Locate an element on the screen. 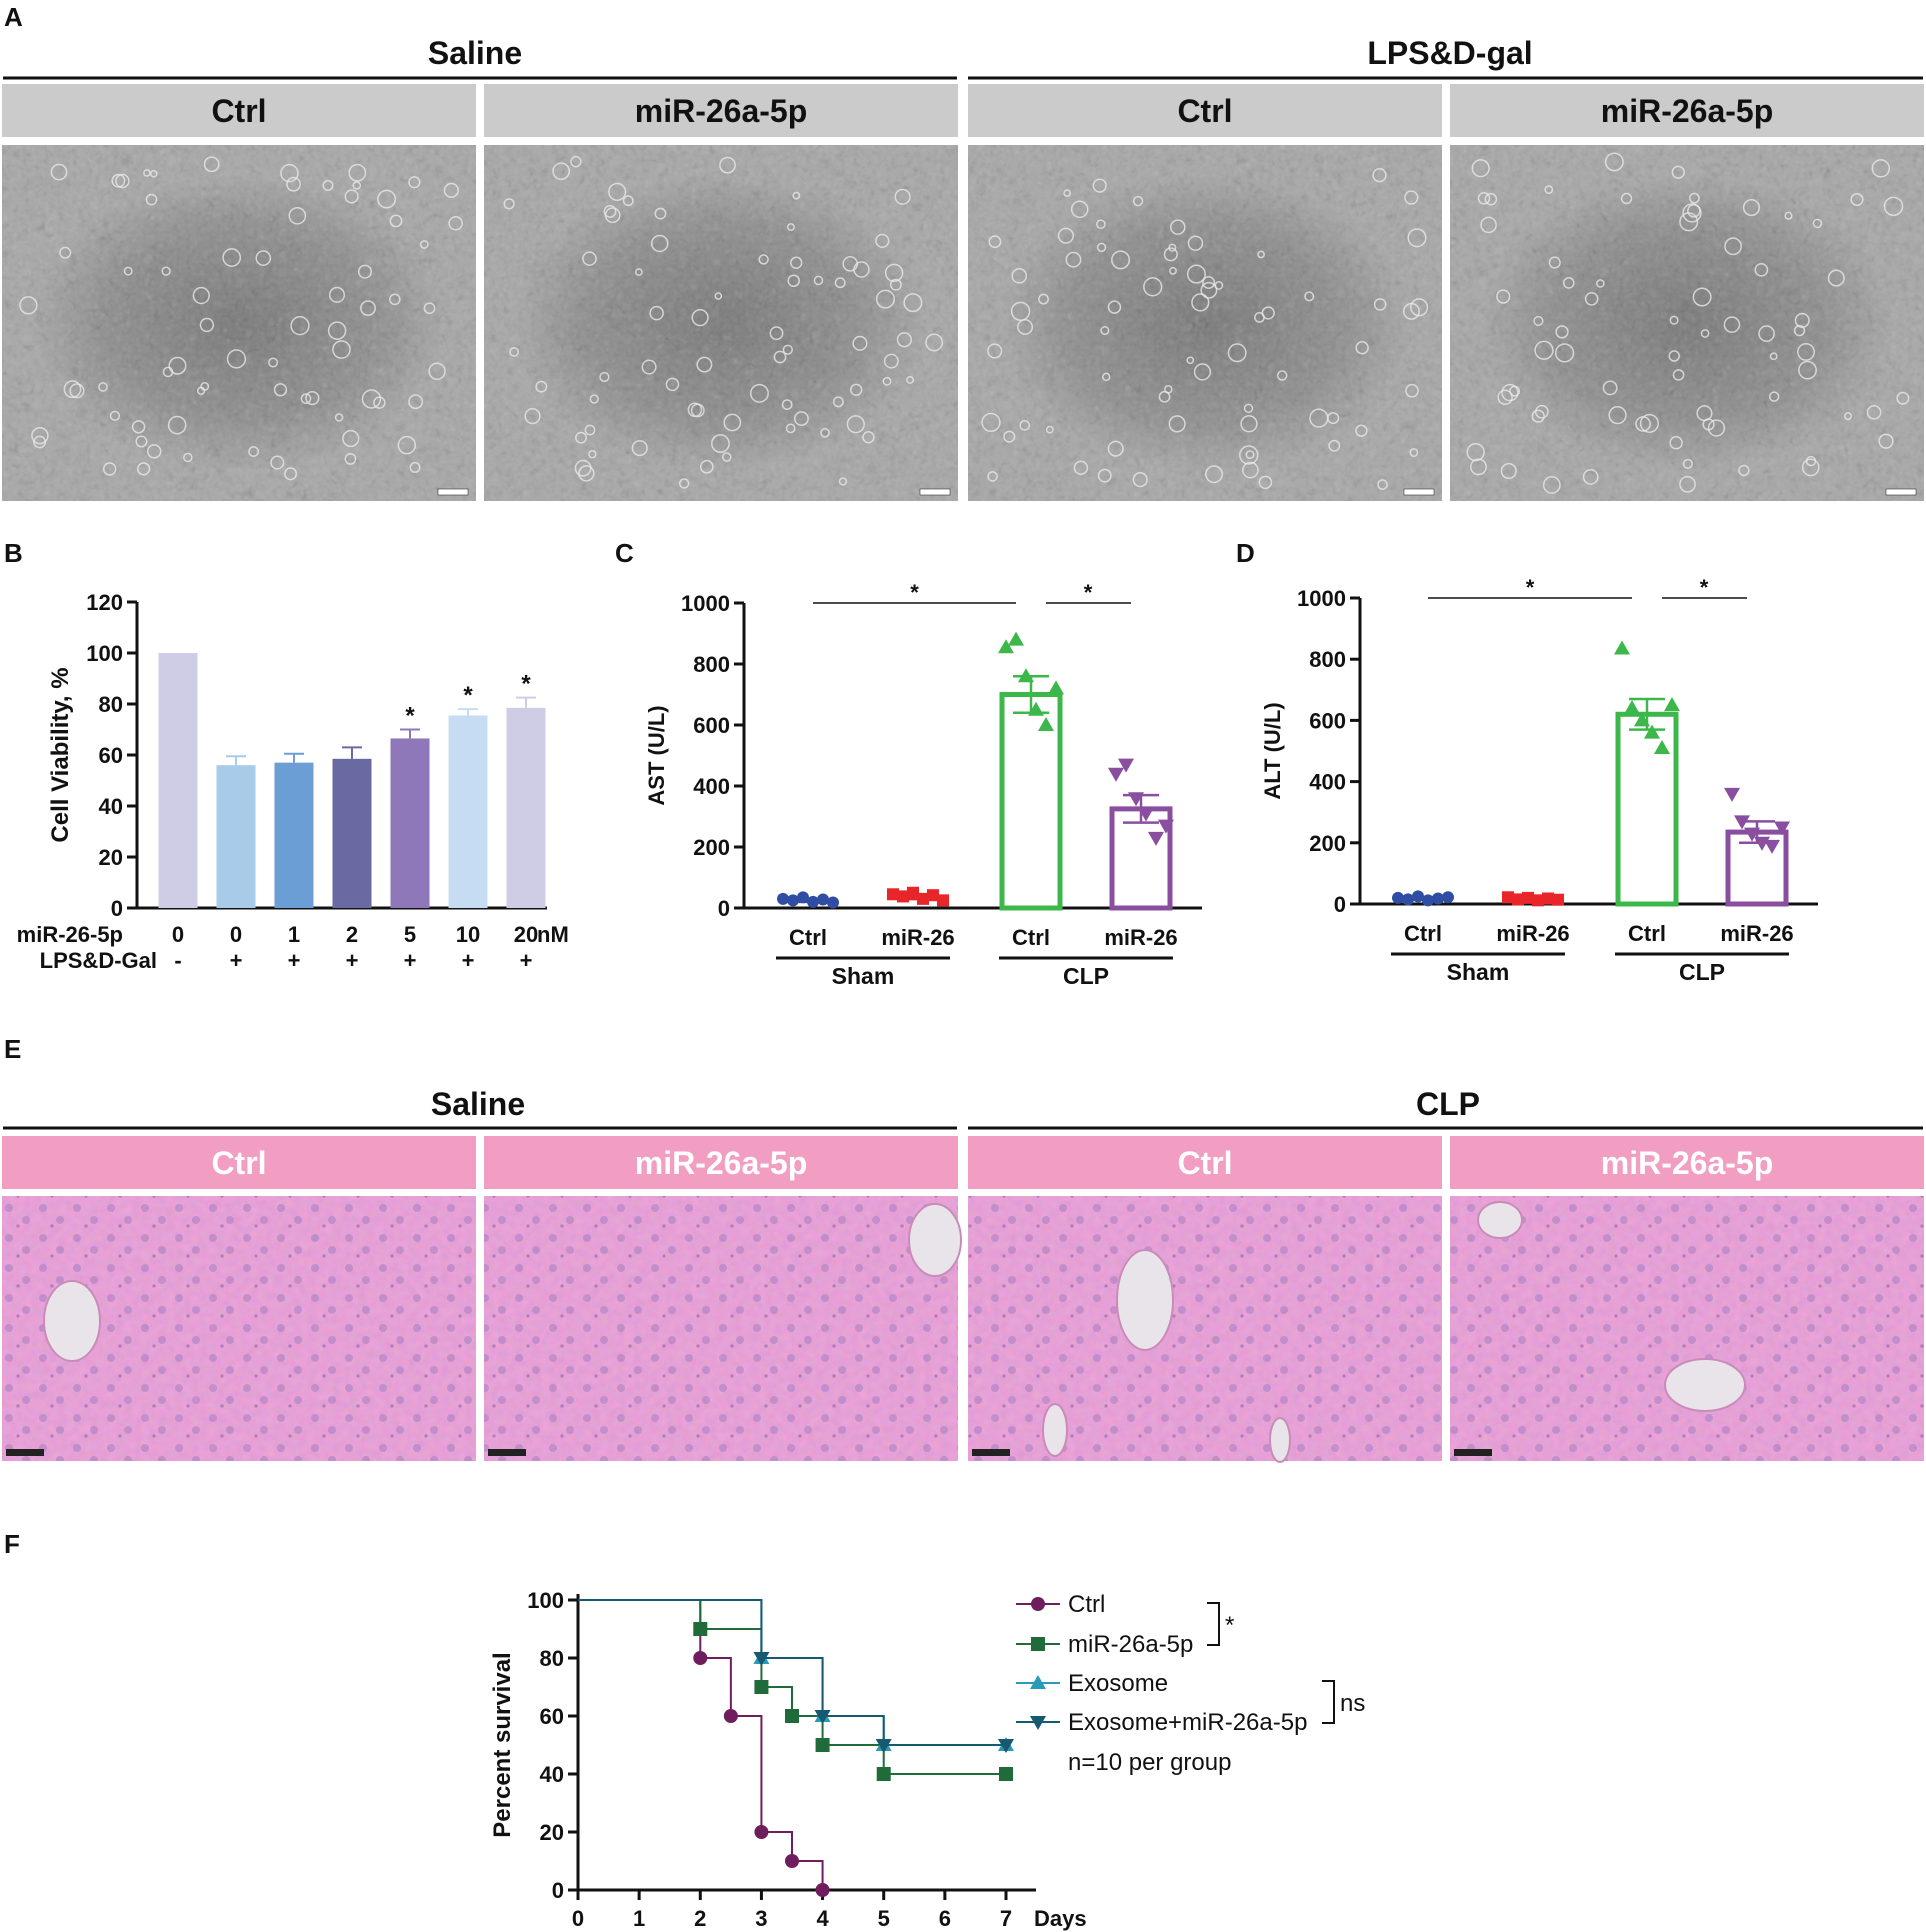 The width and height of the screenshot is (1926, 1932). comparison-label: * is located at coordinates (1704, 587).